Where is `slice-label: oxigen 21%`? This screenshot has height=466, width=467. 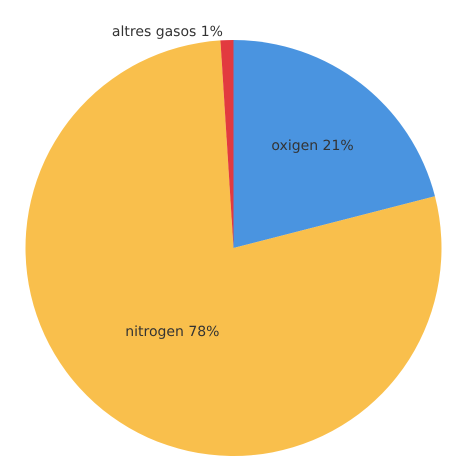 slice-label: oxigen 21% is located at coordinates (312, 146).